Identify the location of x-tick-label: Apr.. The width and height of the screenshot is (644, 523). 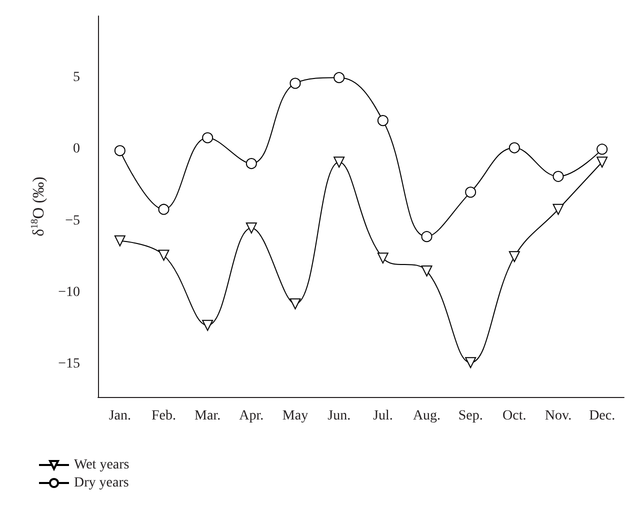
(251, 416).